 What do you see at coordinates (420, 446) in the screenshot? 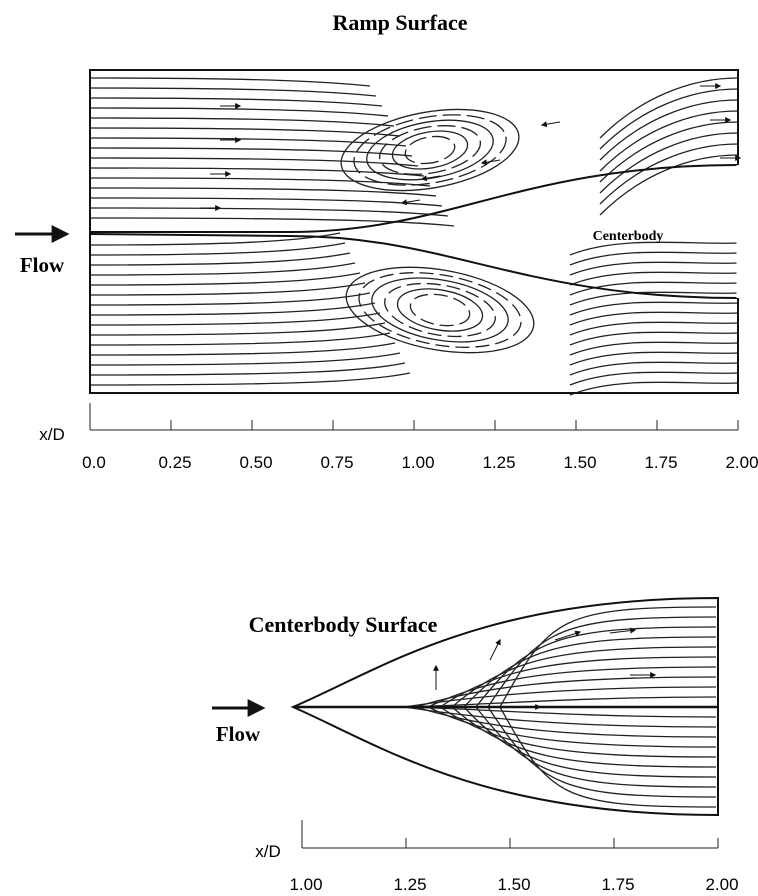
I see `ramp-axis: 0.0 0.25 0.50 0.75 1.00 1.25 1.50 1.75 2.00` at bounding box center [420, 446].